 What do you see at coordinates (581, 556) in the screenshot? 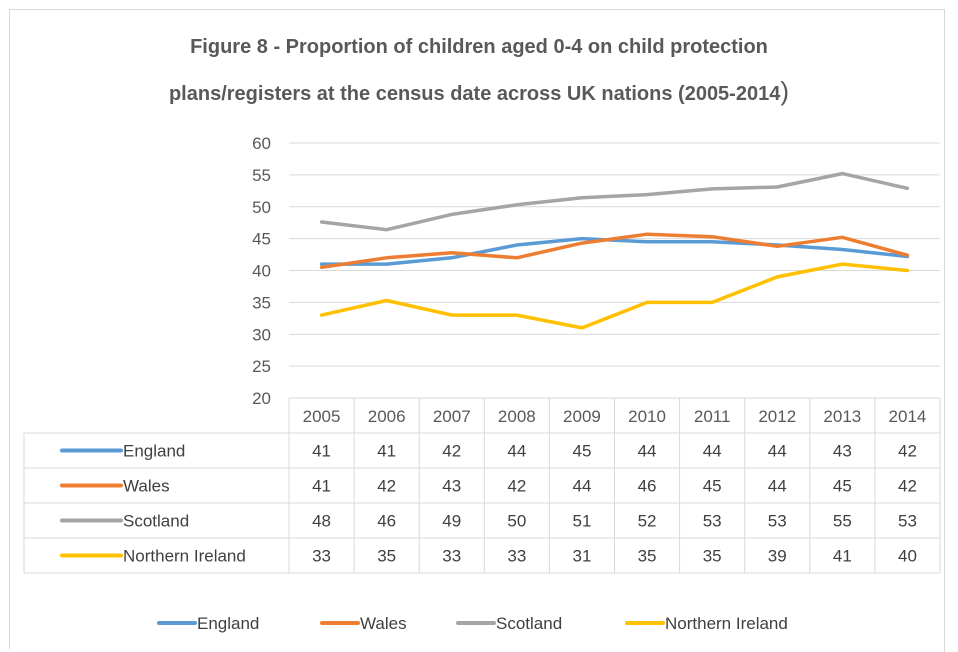
I see `table-cell-northern-ireland: 31` at bounding box center [581, 556].